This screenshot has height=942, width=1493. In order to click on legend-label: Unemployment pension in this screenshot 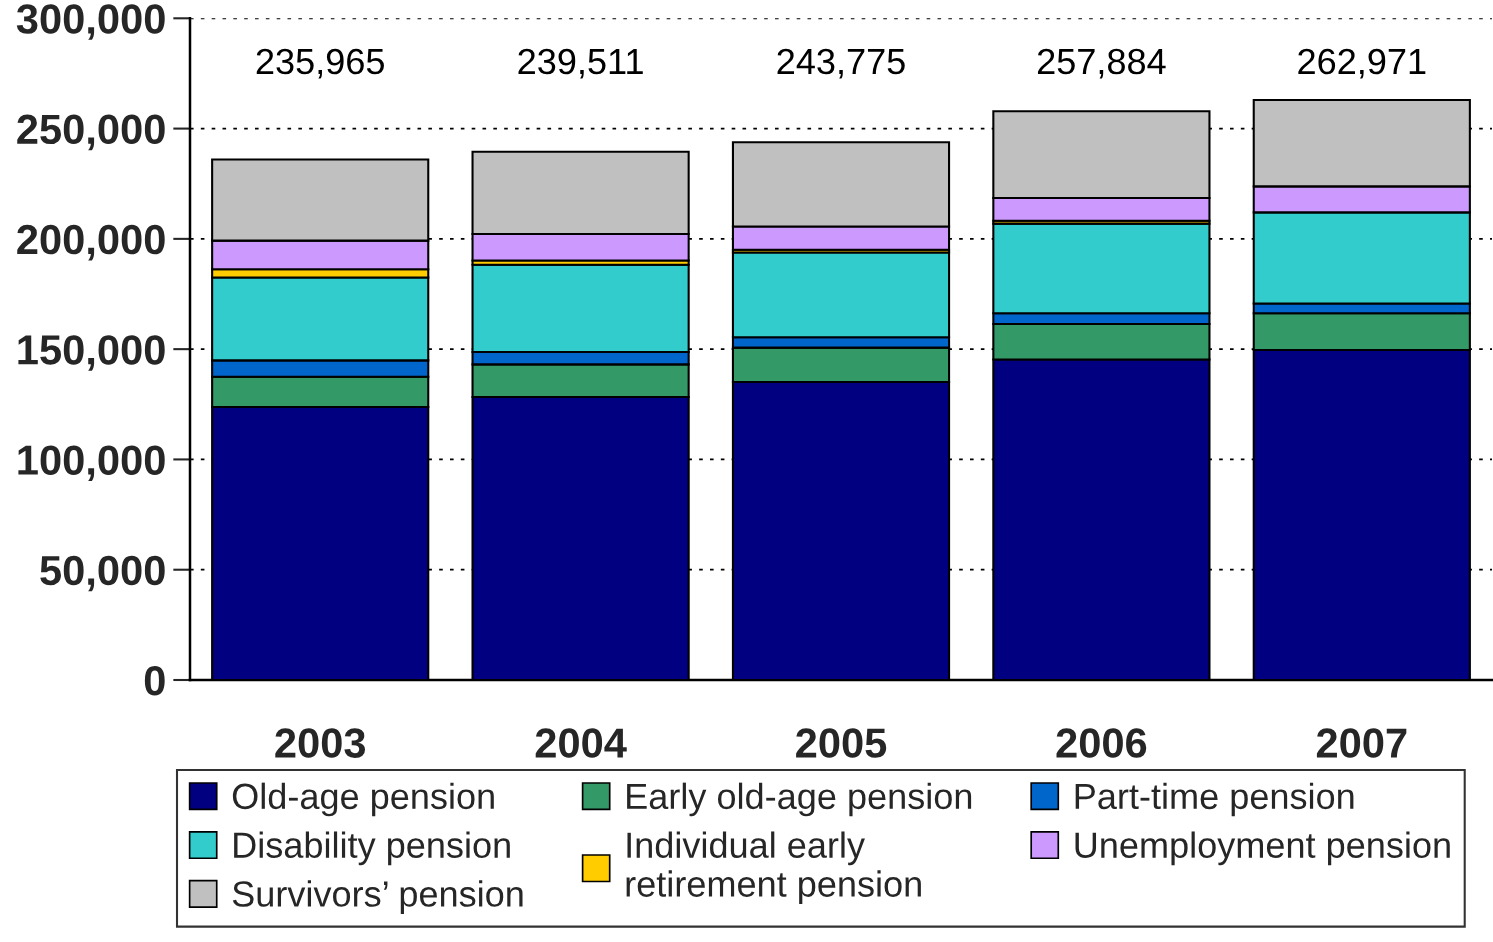, I will do `click(1262, 848)`.